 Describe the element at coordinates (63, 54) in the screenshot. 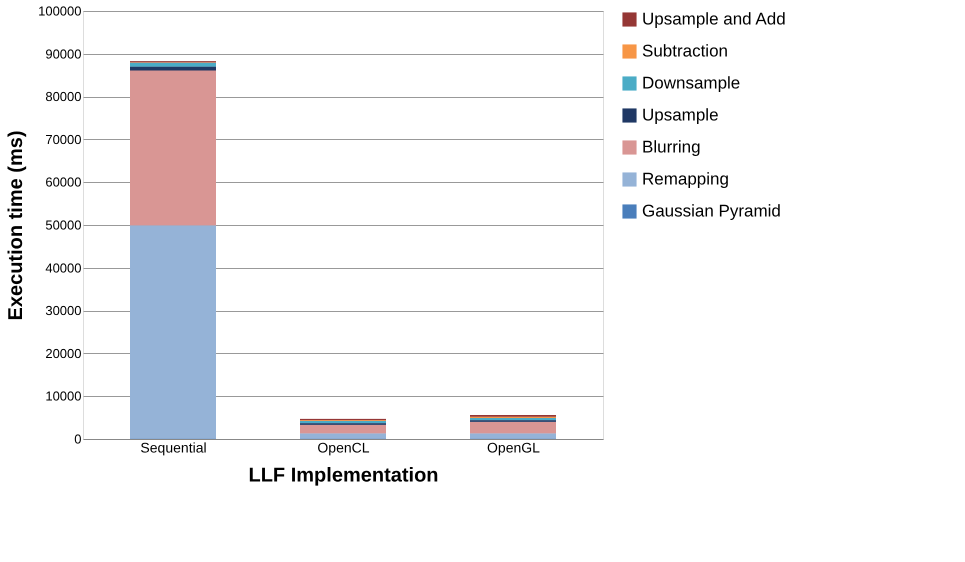

I see `y-tick-label: 90000` at that location.